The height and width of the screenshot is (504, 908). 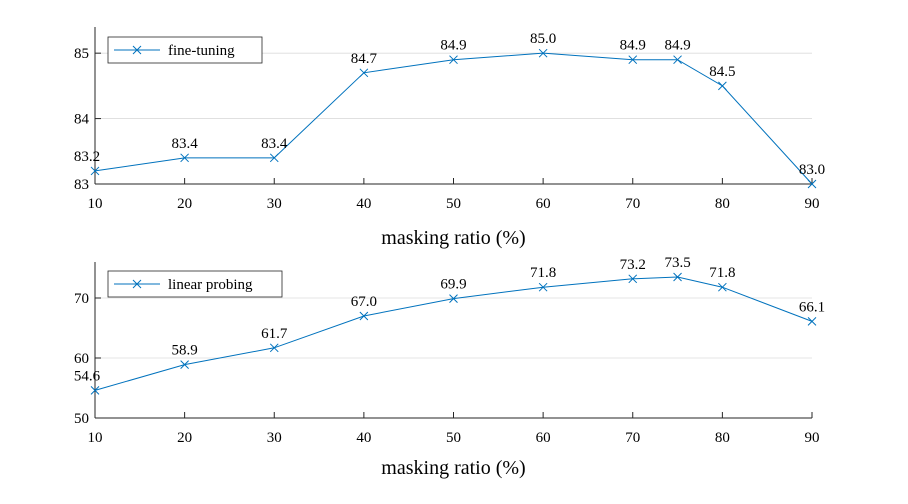 I want to click on y-tick-label: 50, so click(x=81, y=419).